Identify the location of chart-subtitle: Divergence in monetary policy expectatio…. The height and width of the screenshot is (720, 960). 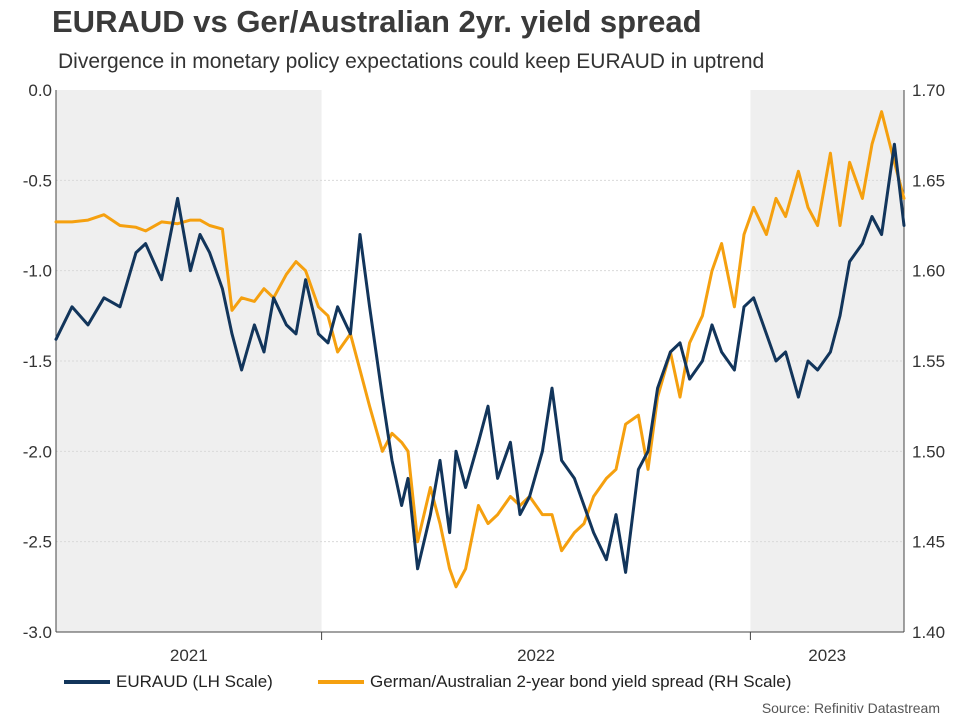
(411, 61).